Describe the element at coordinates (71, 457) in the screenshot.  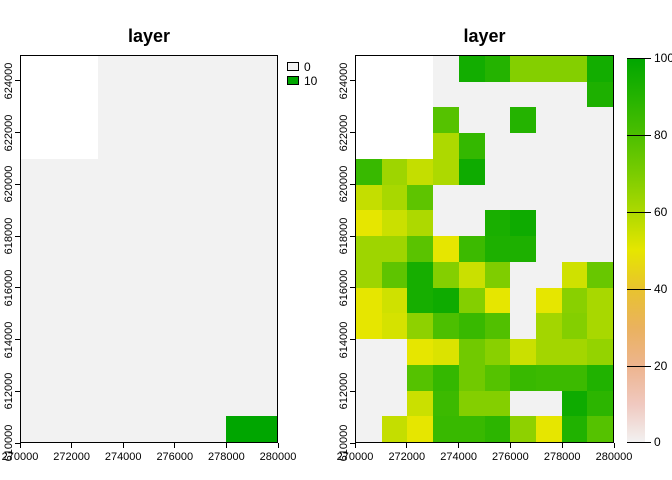
I see `x-axis-tick-label: 272000` at that location.